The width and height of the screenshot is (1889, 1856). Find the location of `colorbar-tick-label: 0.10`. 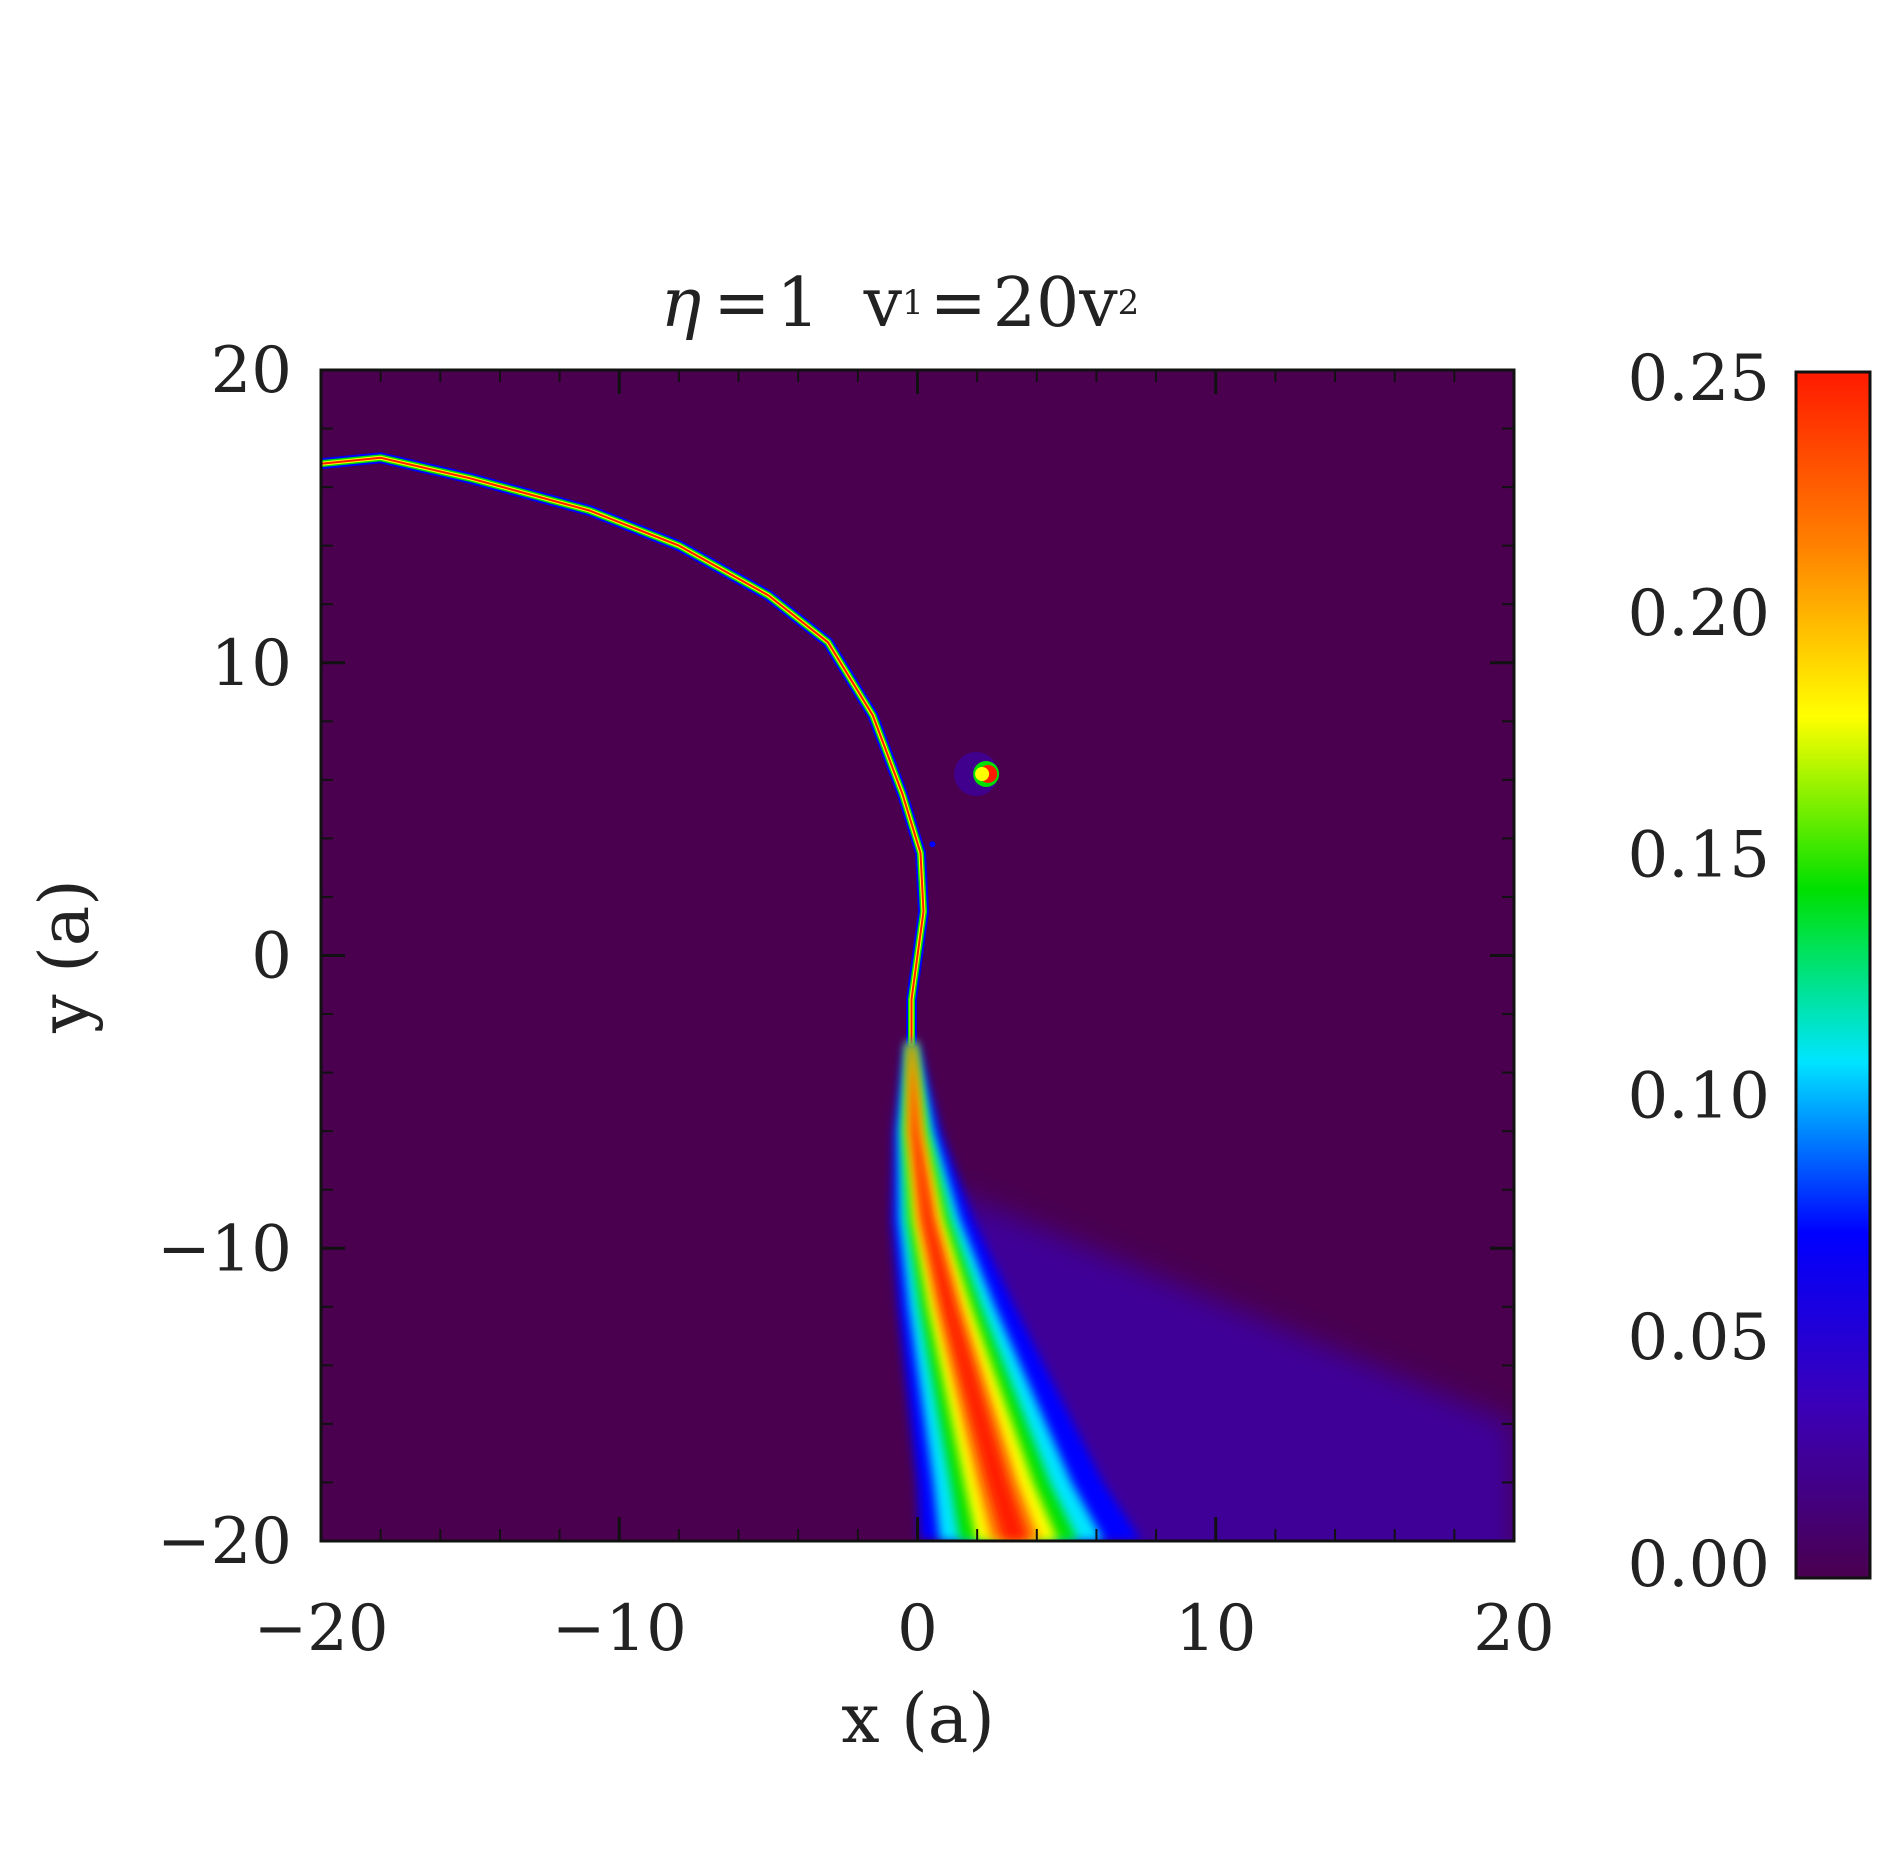

colorbar-tick-label: 0.10 is located at coordinates (1699, 1097).